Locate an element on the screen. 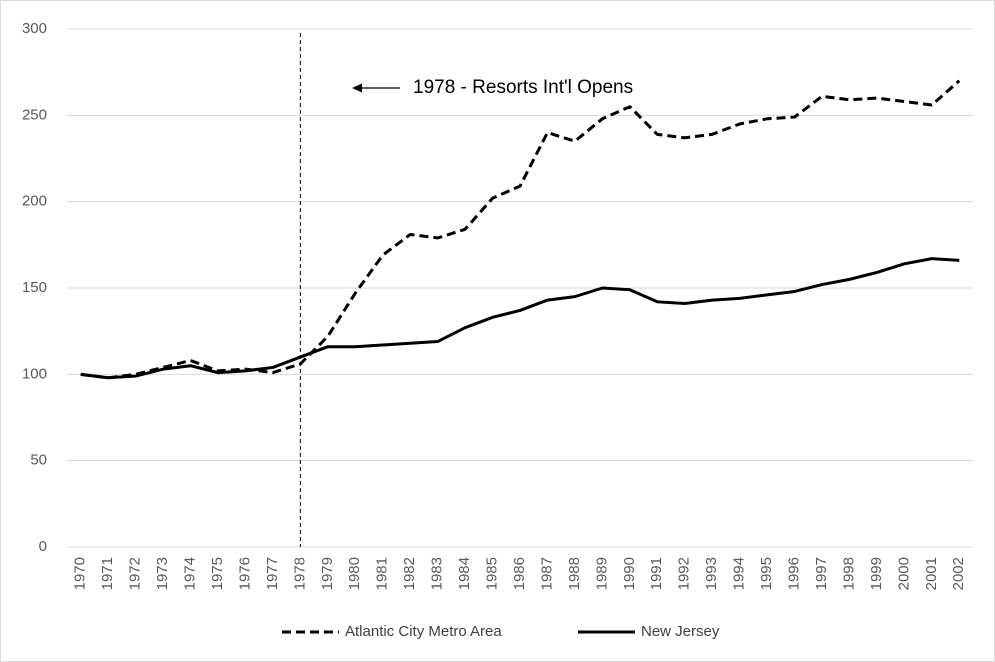 This screenshot has width=995, height=662. x-tick-label: 1995 is located at coordinates (766, 573).